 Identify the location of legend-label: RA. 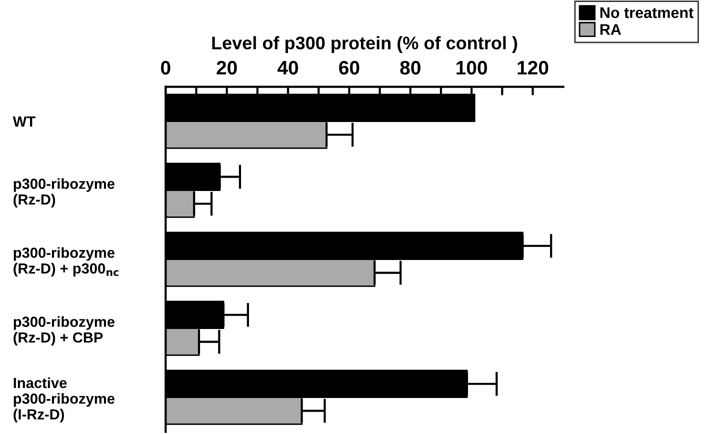
(611, 29).